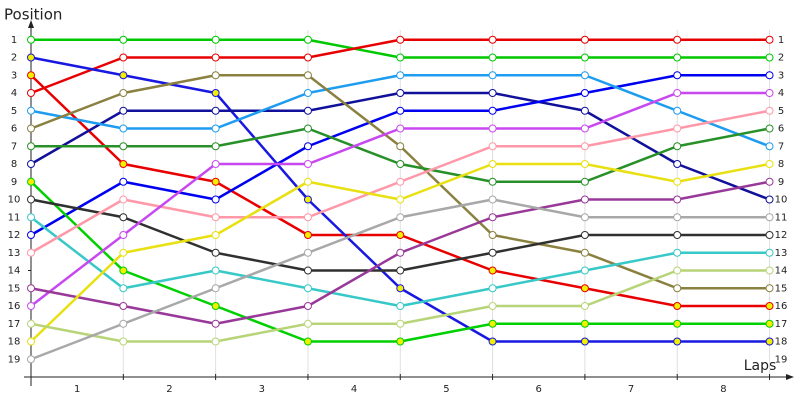  Describe the element at coordinates (14, 58) in the screenshot. I see `y-tick-label: 2` at that location.